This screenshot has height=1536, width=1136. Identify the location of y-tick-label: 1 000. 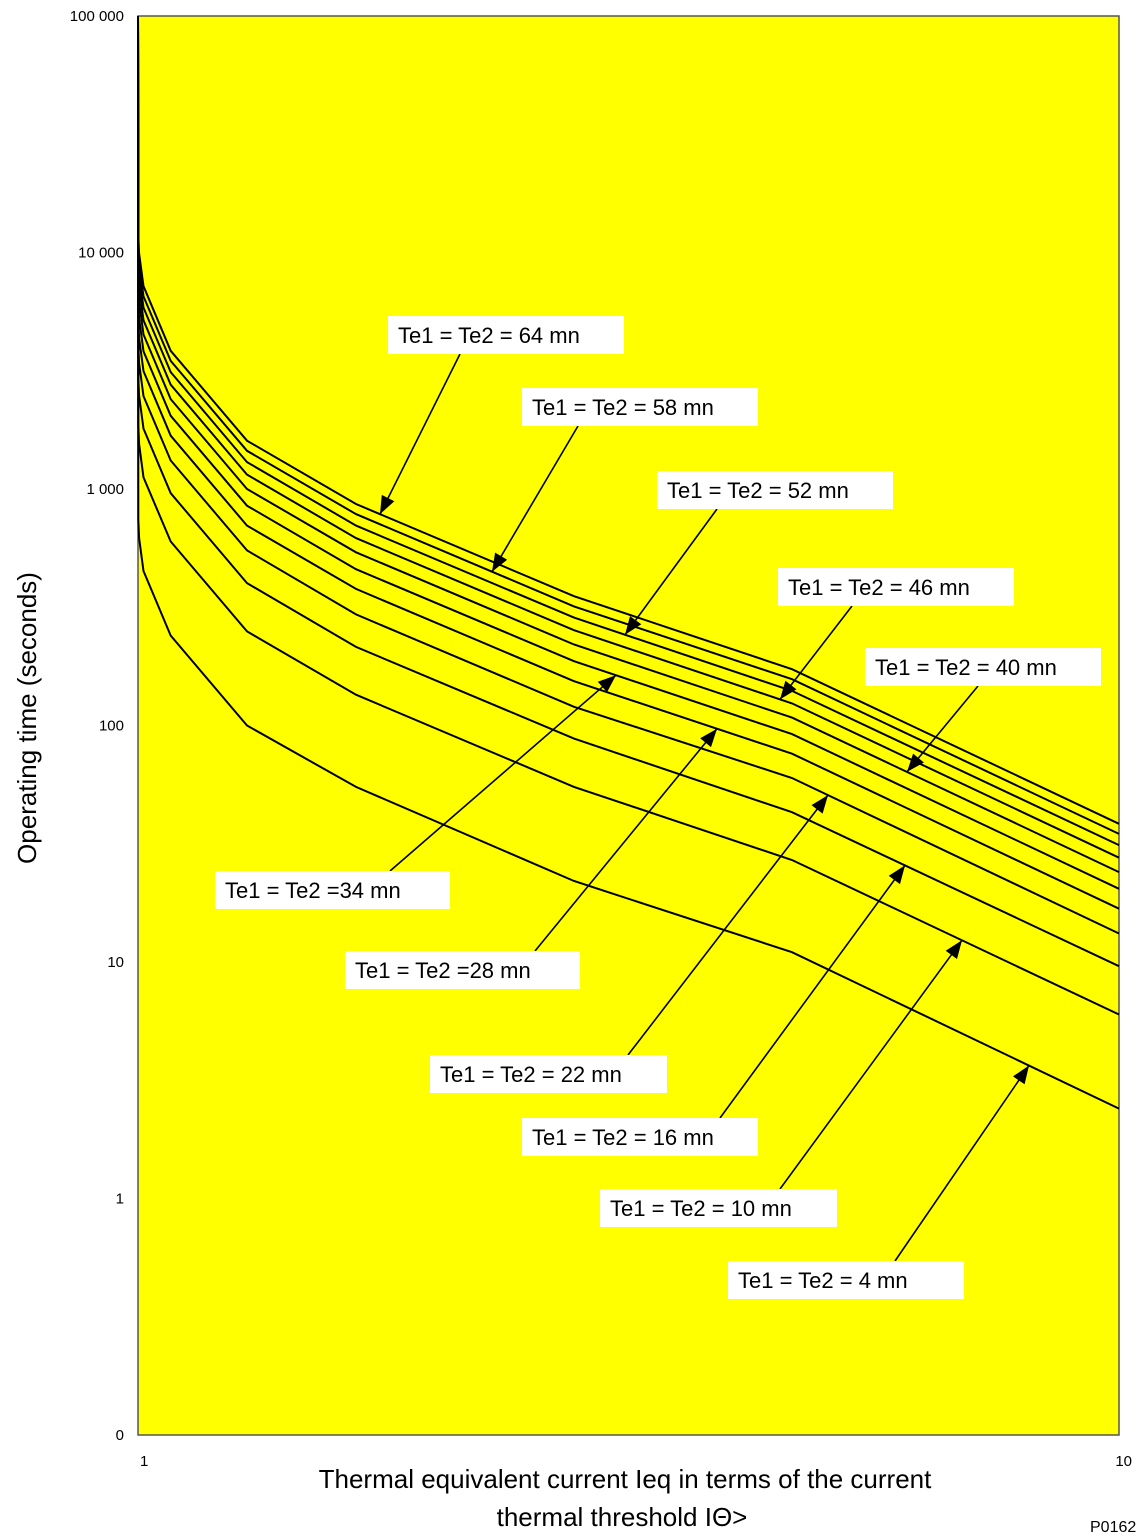
(105, 489).